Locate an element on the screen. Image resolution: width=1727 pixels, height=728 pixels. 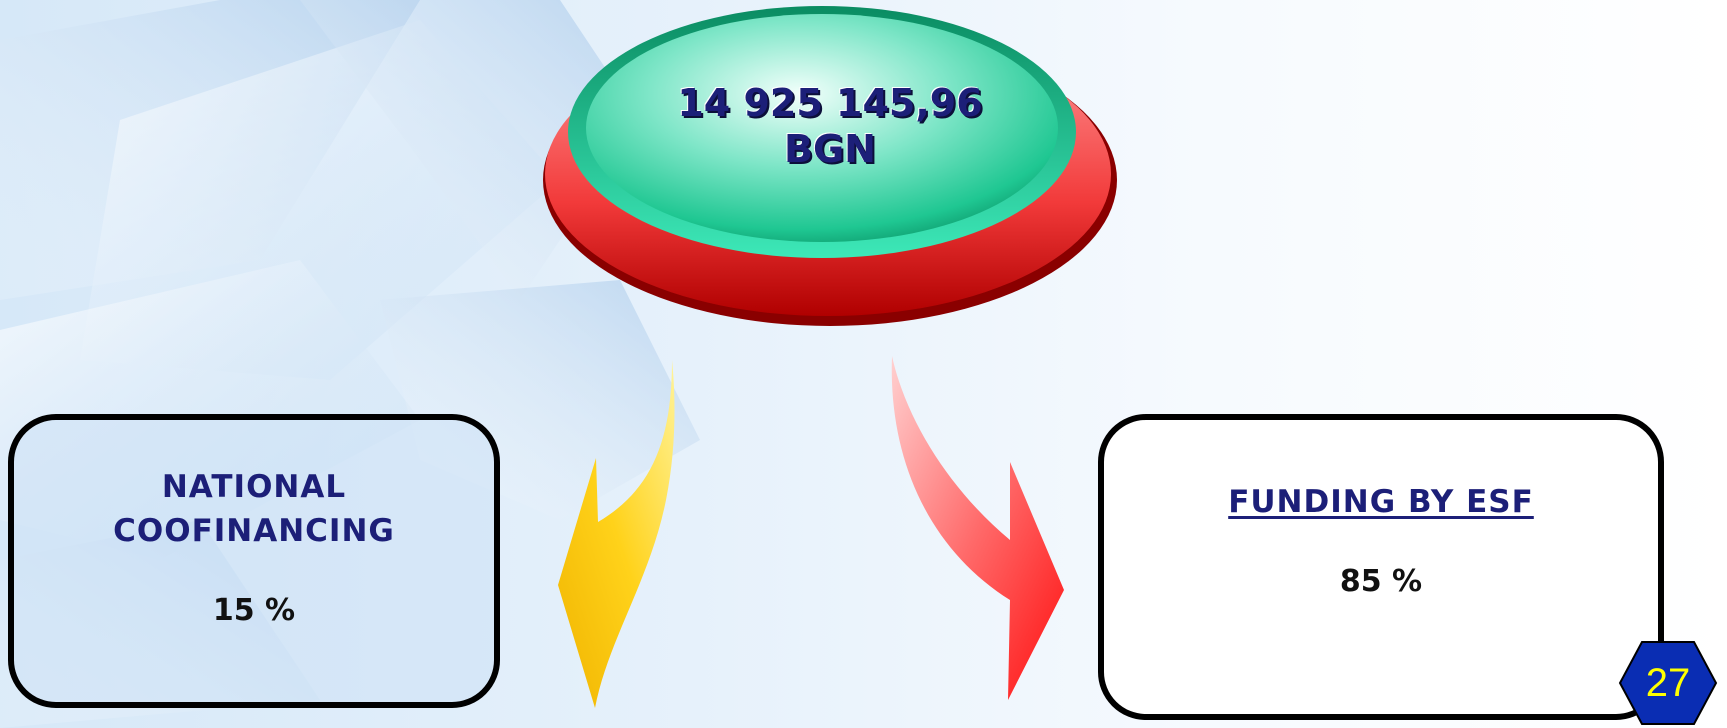
national-cofinancing-box: NATIONAL COOFINANCING 15 % is located at coordinates (254, 561).